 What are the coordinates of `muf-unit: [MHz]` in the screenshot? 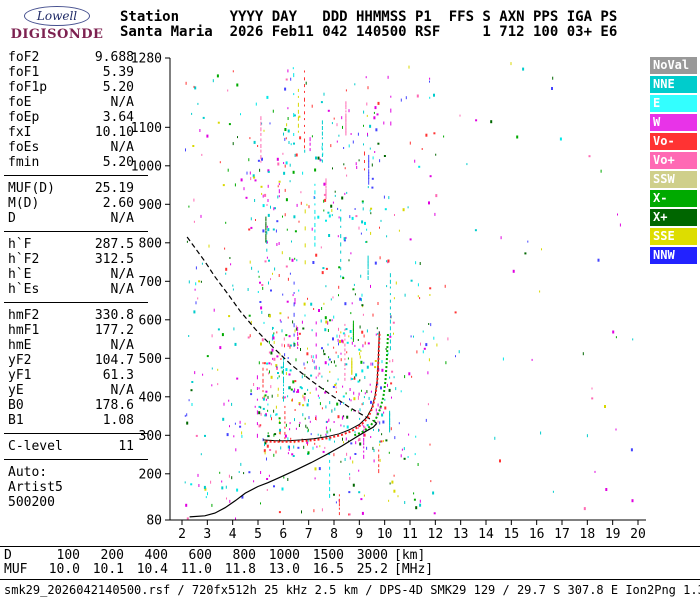 It's located at (414, 569).